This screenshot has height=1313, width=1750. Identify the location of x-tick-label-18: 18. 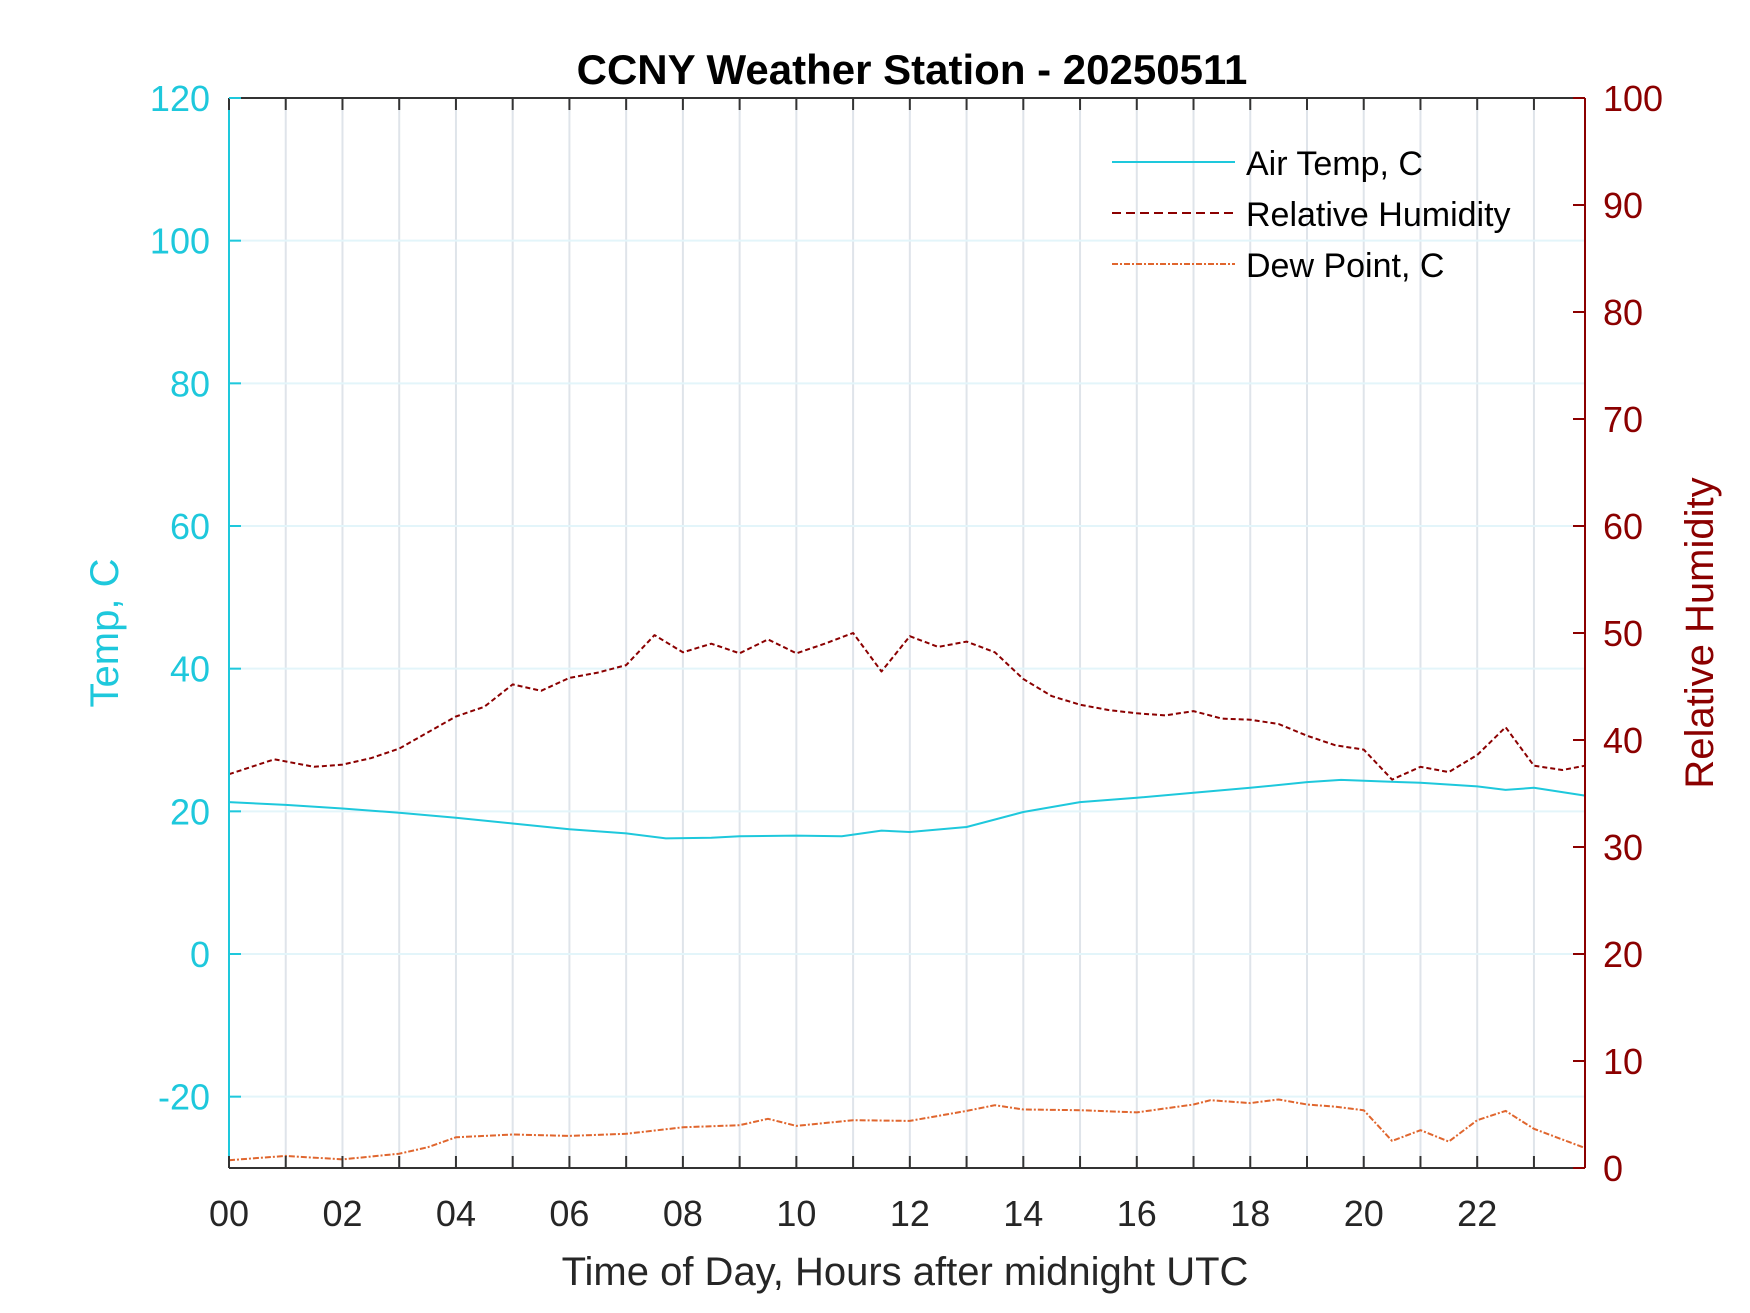
(1250, 1213).